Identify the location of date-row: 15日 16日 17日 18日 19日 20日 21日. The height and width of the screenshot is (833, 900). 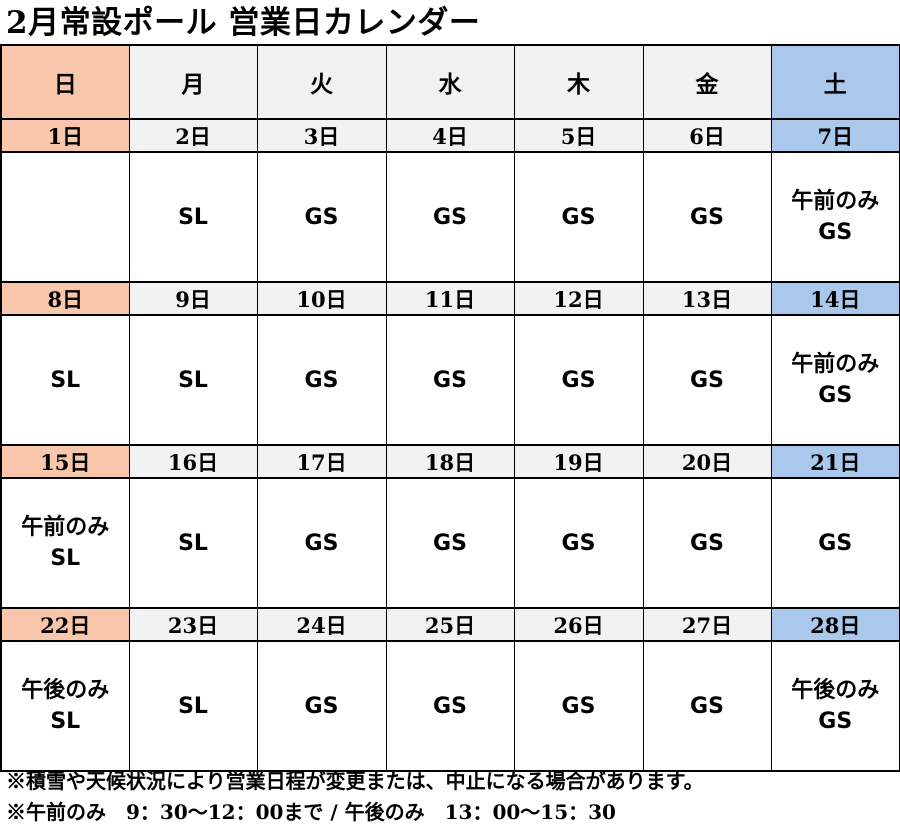
(450, 461).